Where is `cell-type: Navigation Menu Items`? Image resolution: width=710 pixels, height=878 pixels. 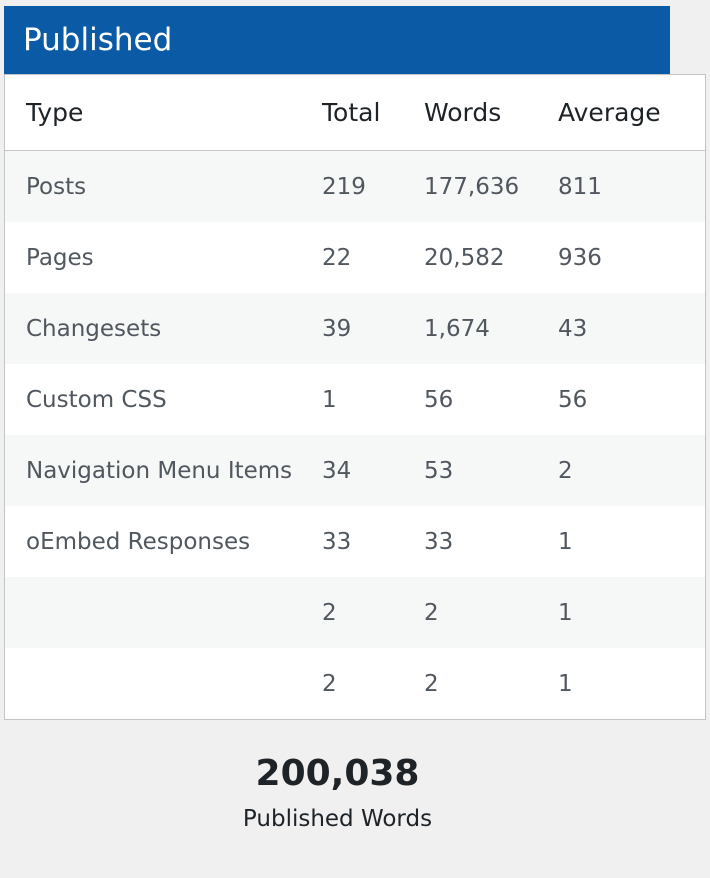
cell-type: Navigation Menu Items is located at coordinates (159, 470).